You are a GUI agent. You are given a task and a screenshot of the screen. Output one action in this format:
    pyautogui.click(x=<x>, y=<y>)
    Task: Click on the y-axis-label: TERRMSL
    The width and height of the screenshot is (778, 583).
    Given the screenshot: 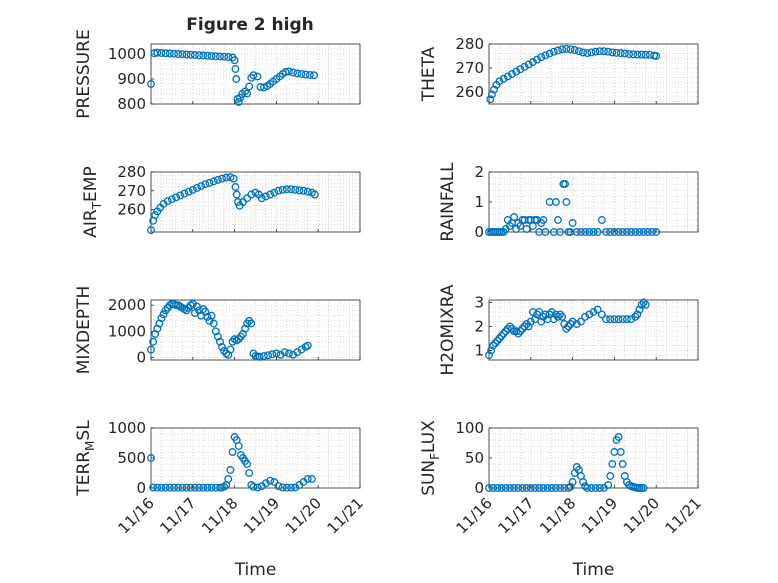 What is the action you would take?
    pyautogui.click(x=85, y=458)
    